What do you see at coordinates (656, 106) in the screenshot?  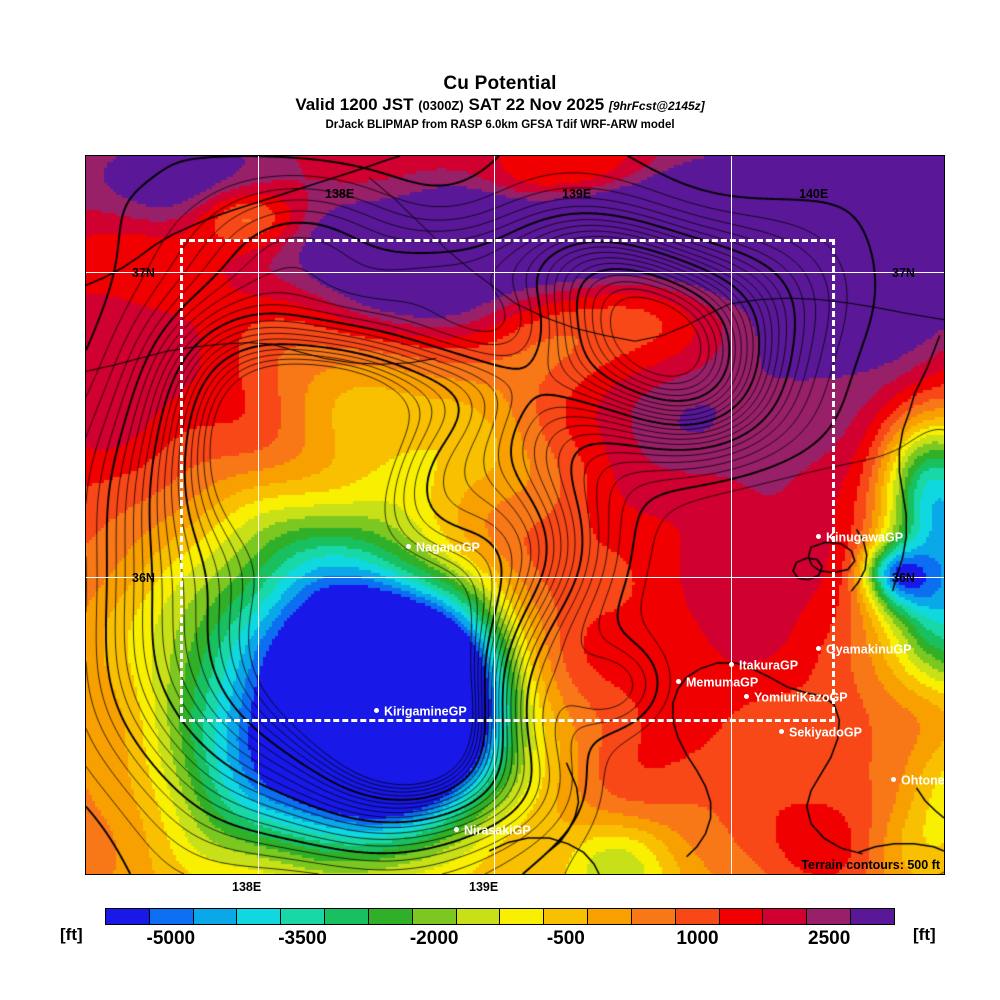 I see `forecast-hour-badge: [9hrFcst@2145z]` at bounding box center [656, 106].